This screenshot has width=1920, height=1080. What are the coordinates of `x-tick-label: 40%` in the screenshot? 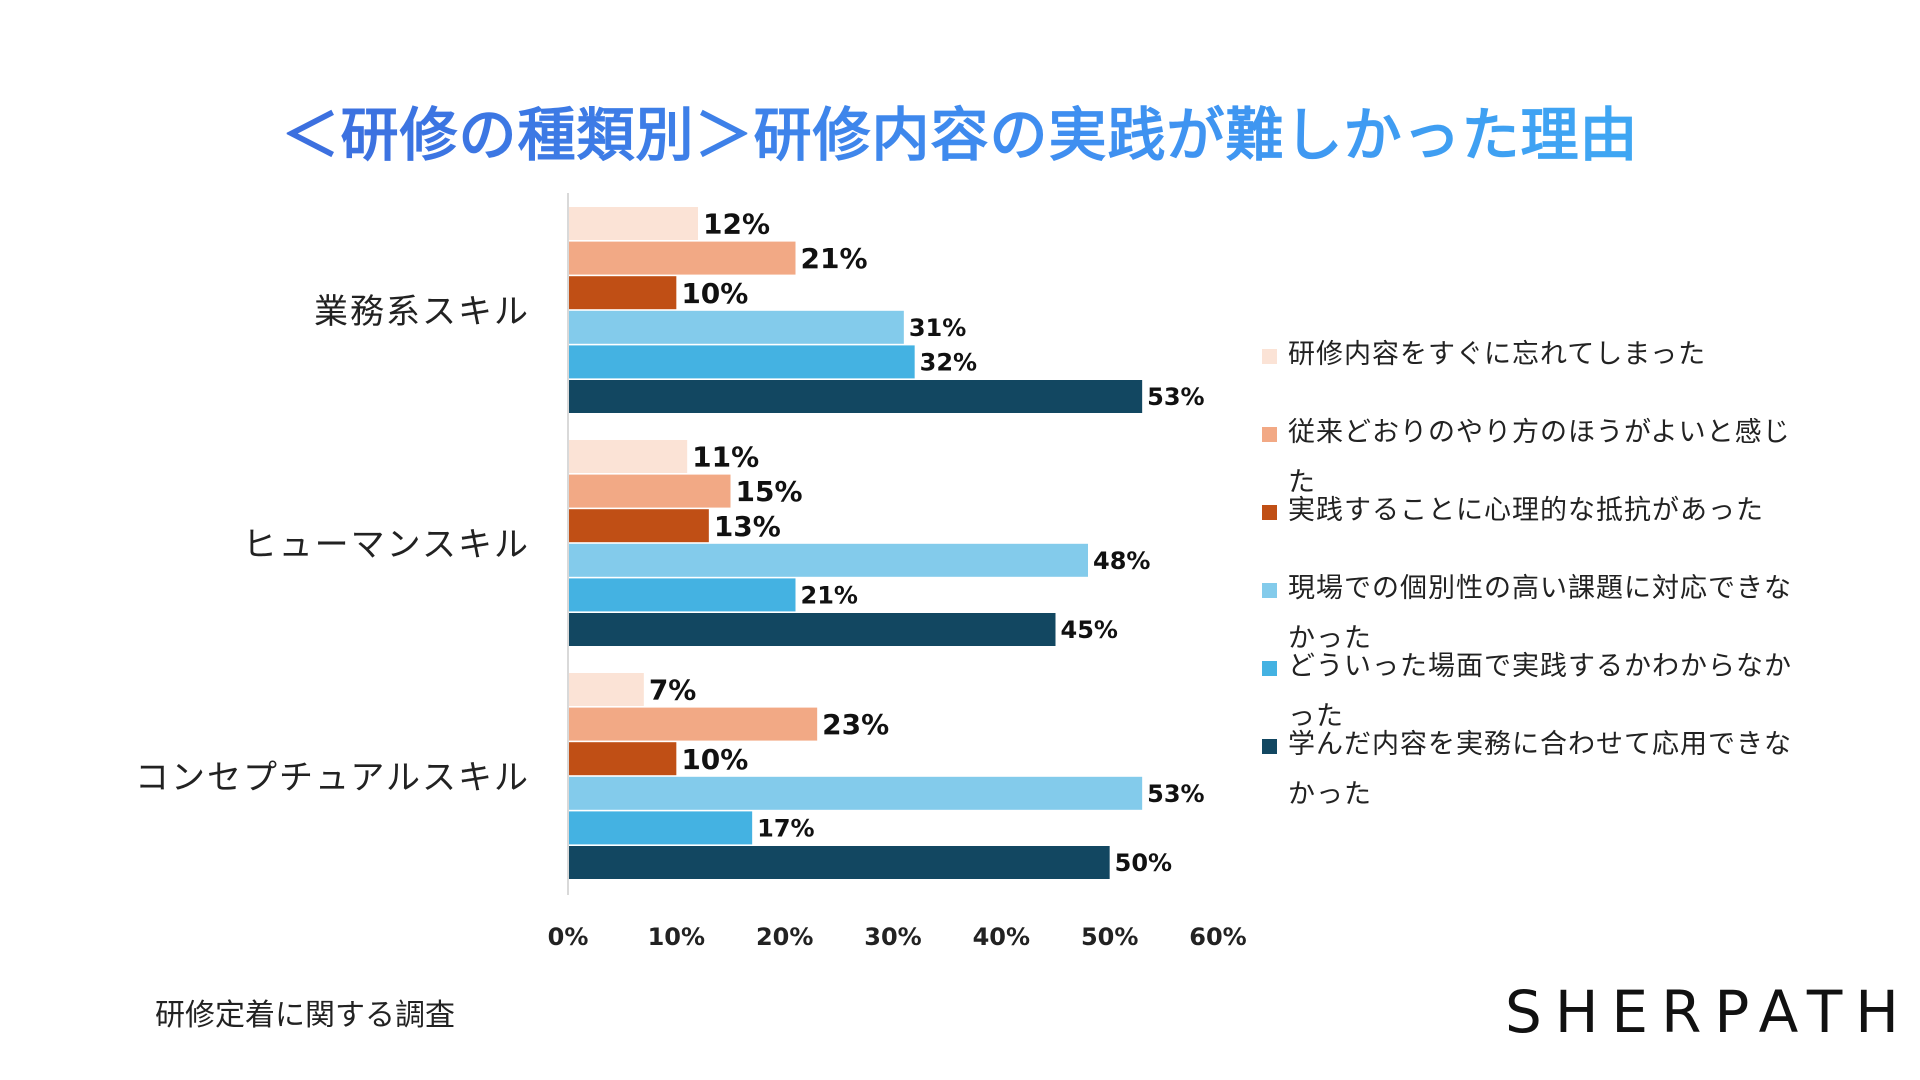 It's located at (1001, 937).